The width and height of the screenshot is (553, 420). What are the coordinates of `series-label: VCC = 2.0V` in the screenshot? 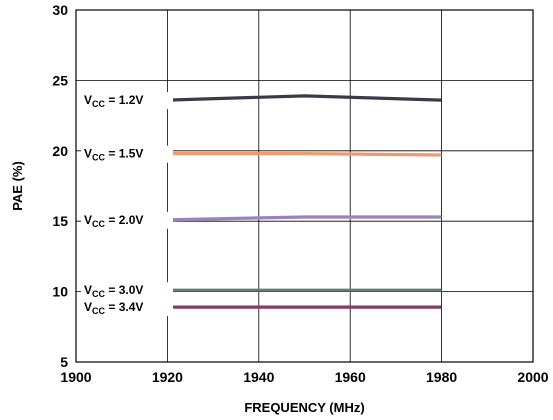 It's located at (113, 221).